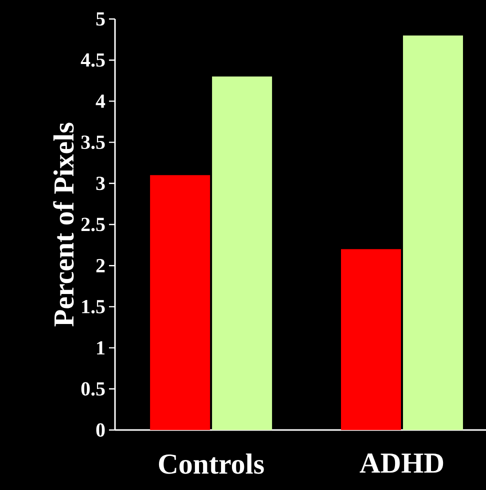 The image size is (486, 490). What do you see at coordinates (402, 463) in the screenshot?
I see `x-tick-label: ADHD` at bounding box center [402, 463].